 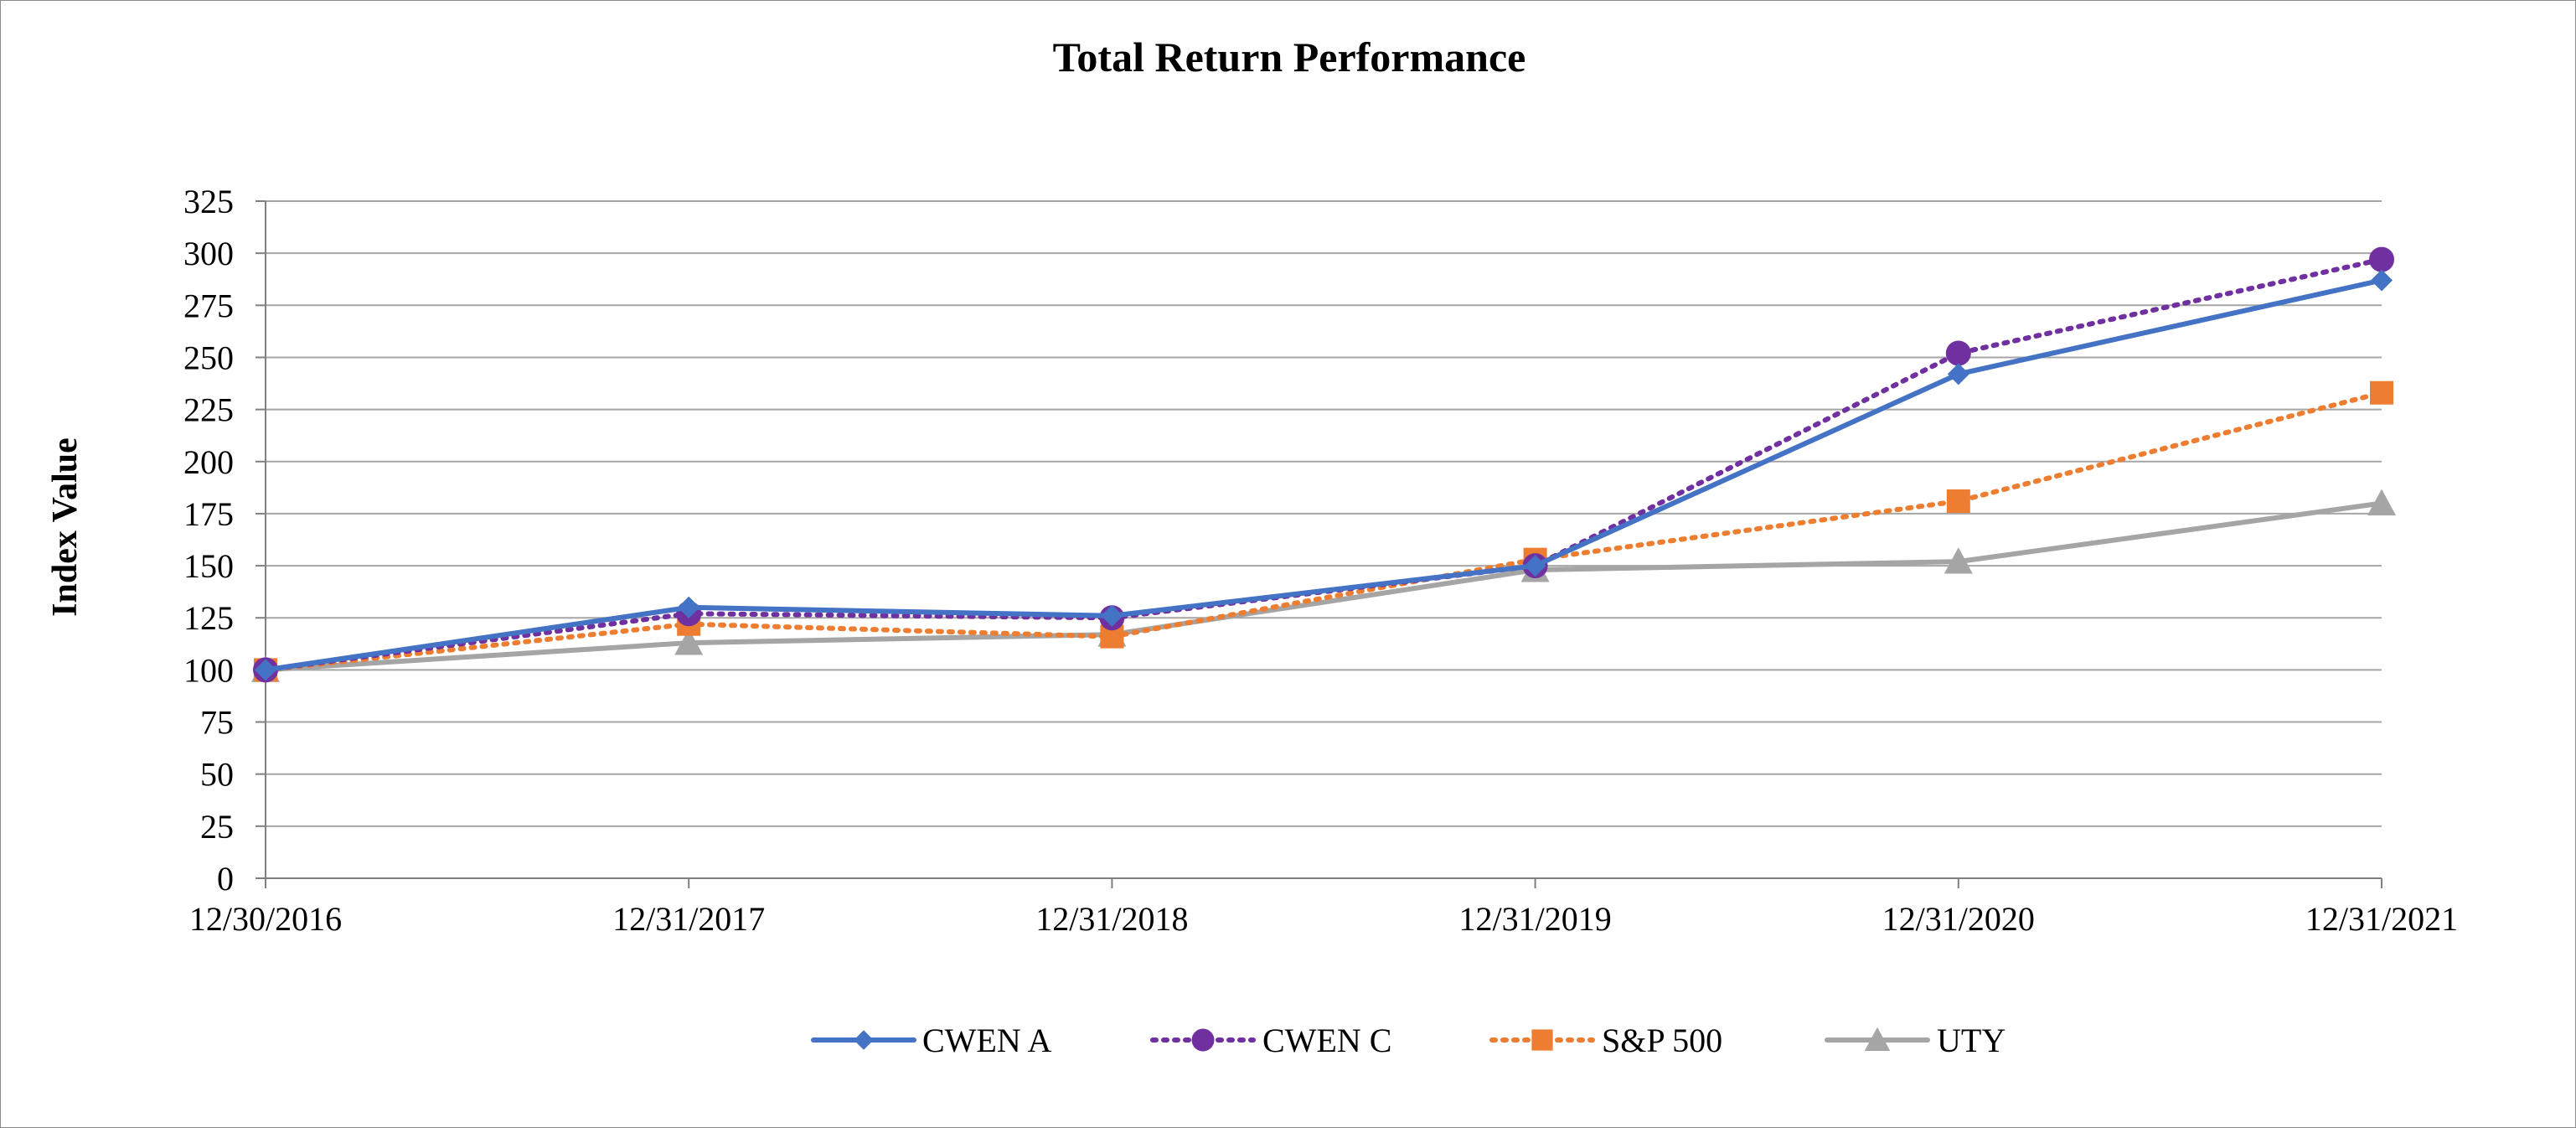 What do you see at coordinates (1971, 1040) in the screenshot?
I see `legend-label-uty: UTY` at bounding box center [1971, 1040].